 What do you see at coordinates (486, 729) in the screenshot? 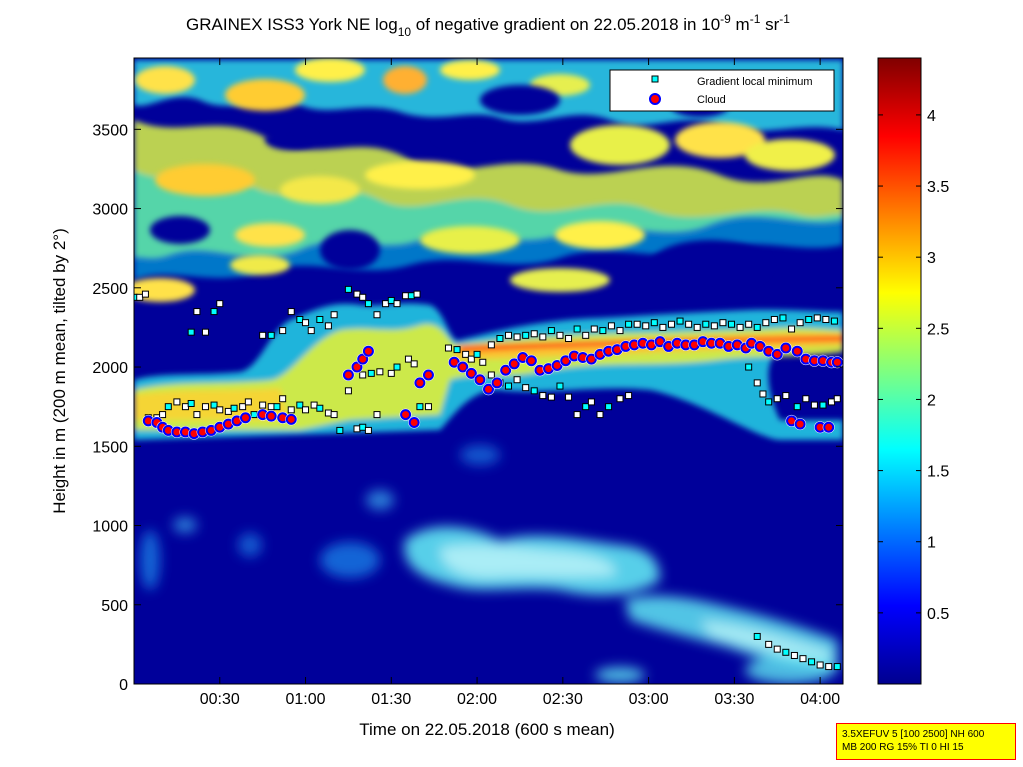
I see `x-axis-label: Time on 22.05.2018 (600 s mean)` at bounding box center [486, 729].